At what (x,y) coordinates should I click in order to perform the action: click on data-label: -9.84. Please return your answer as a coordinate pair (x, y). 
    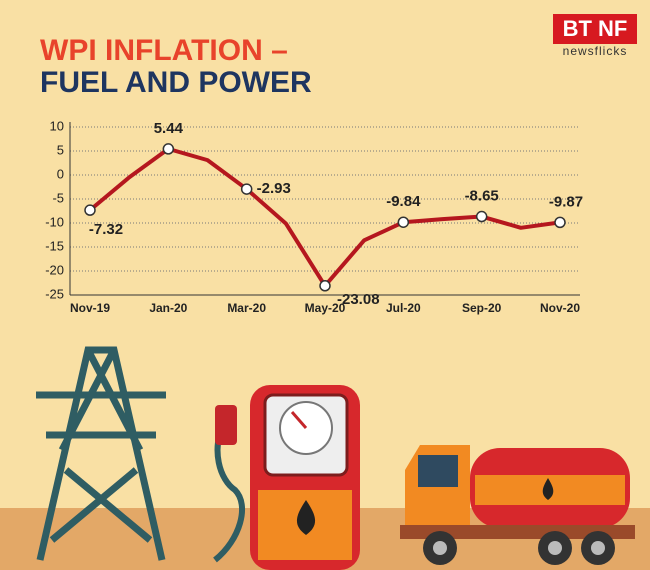
    Looking at the image, I should click on (403, 201).